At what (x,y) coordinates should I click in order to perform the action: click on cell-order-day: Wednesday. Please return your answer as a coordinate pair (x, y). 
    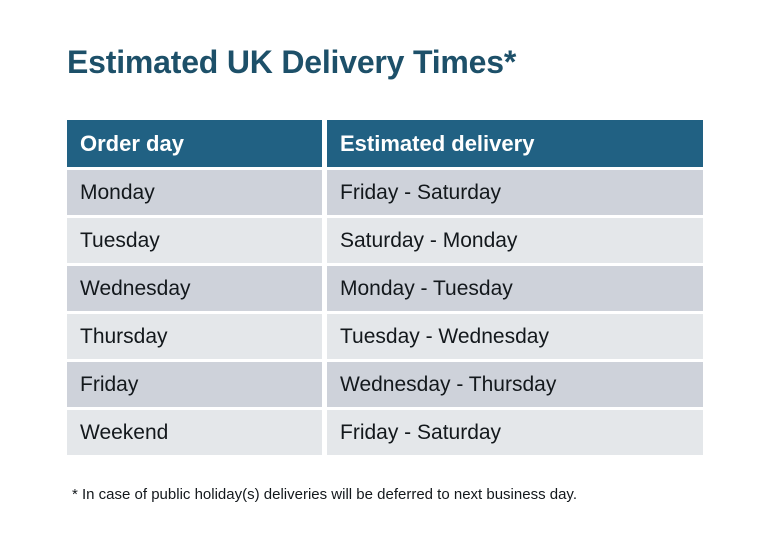
    Looking at the image, I should click on (194, 288).